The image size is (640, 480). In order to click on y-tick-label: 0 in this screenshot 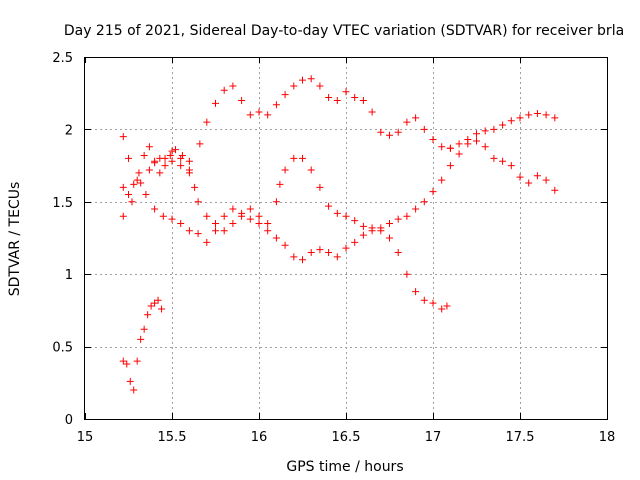, I will do `click(69, 420)`.